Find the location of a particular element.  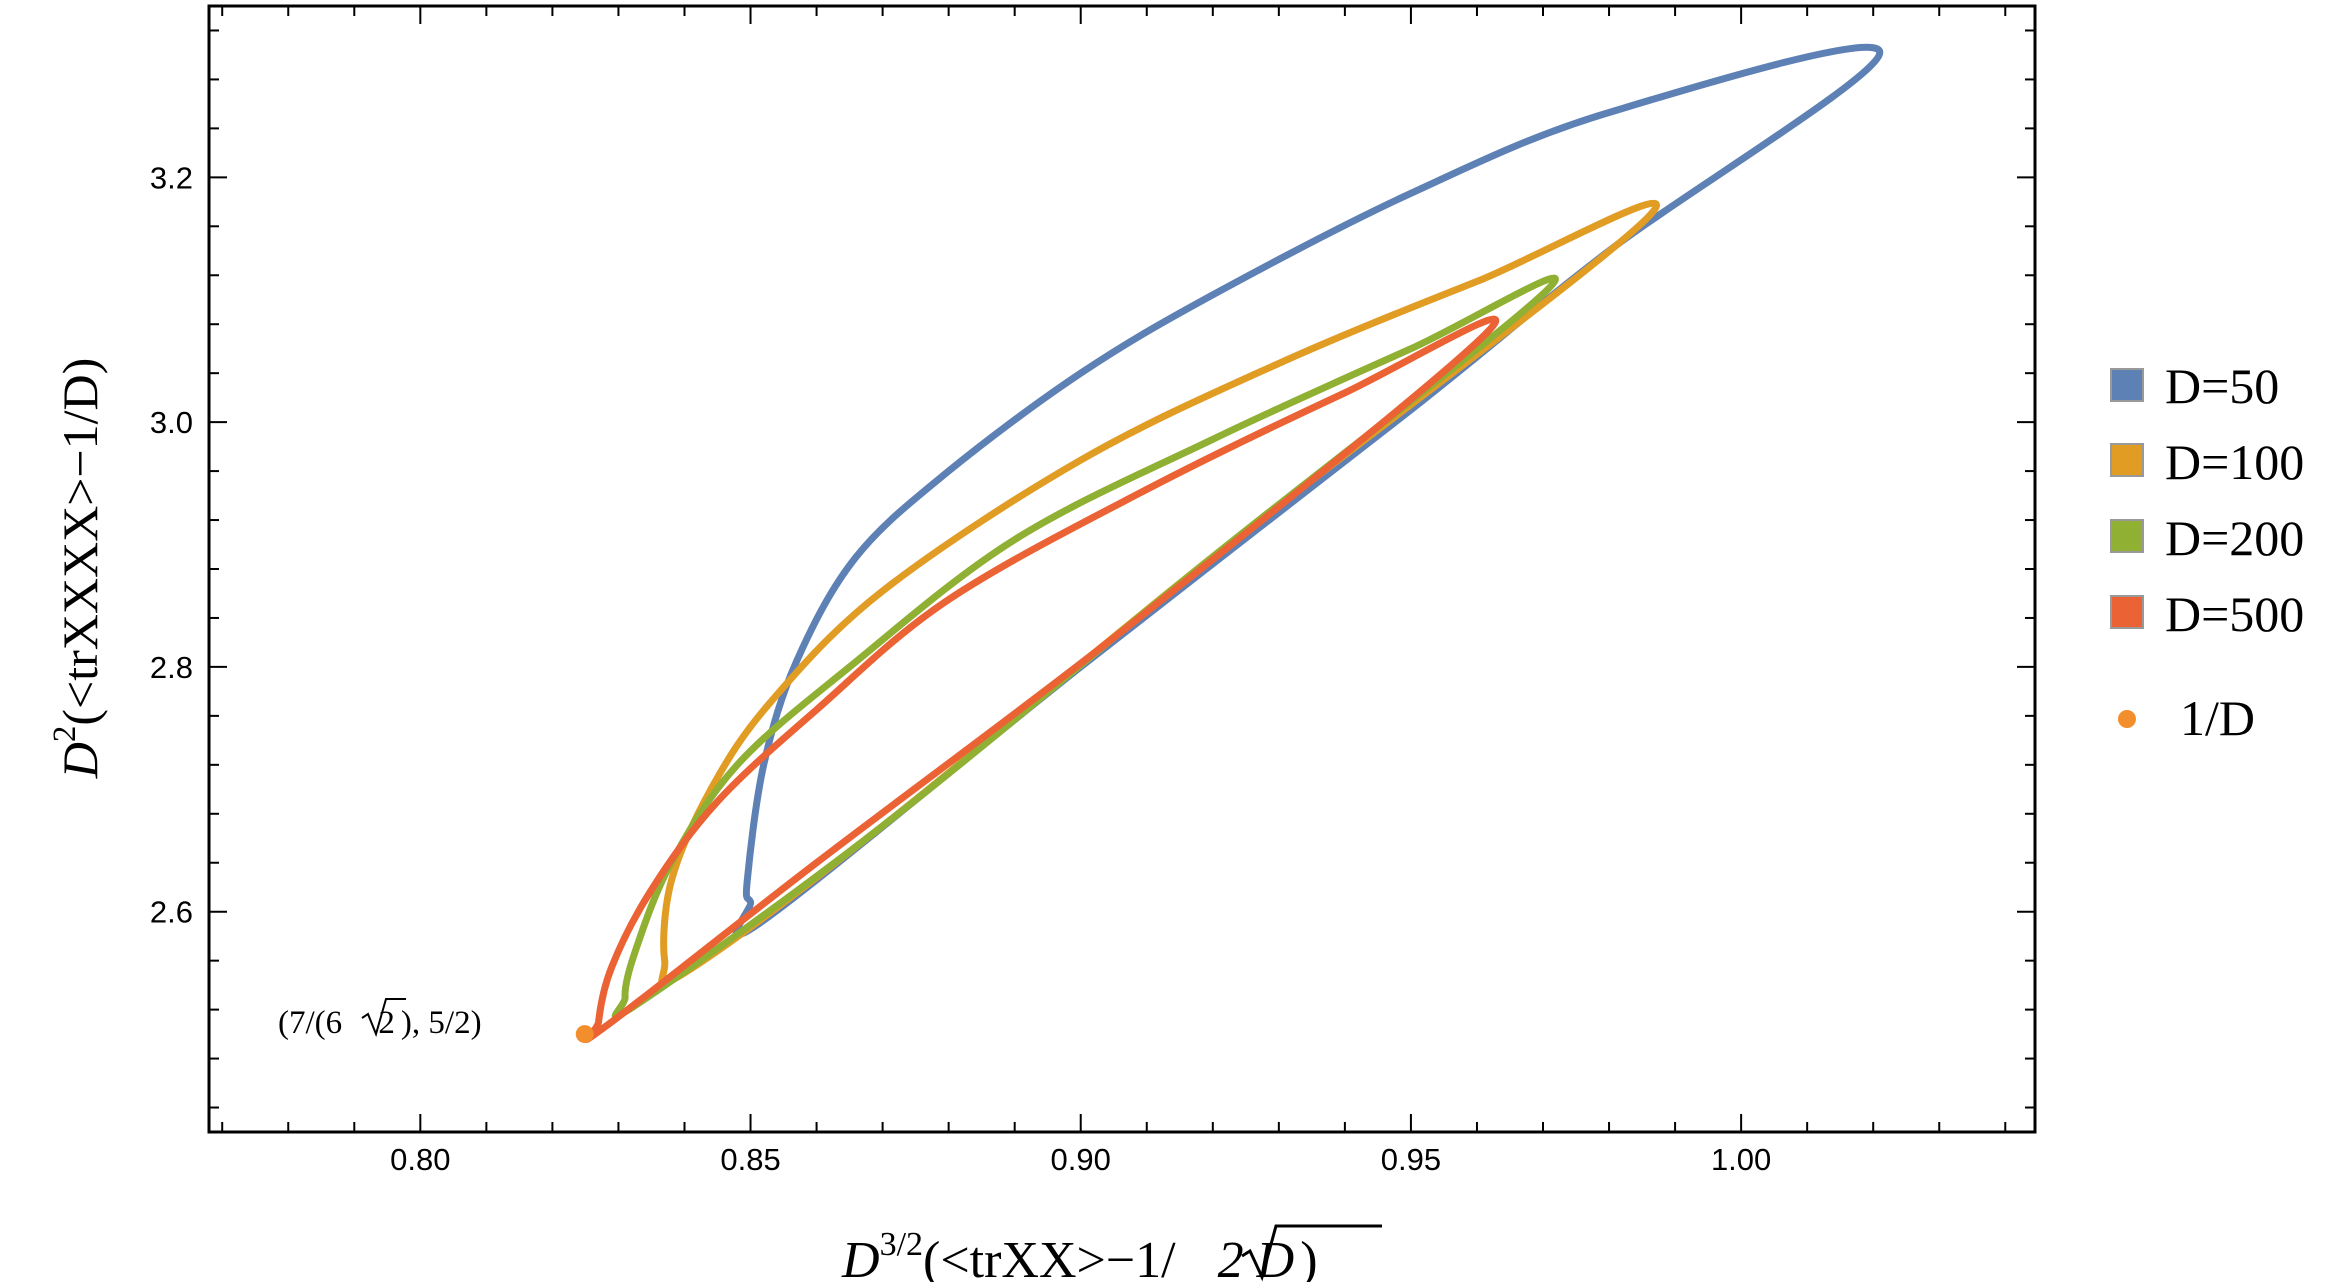

annotation: (7/(6 2), 5/2) is located at coordinates (380, 1019).